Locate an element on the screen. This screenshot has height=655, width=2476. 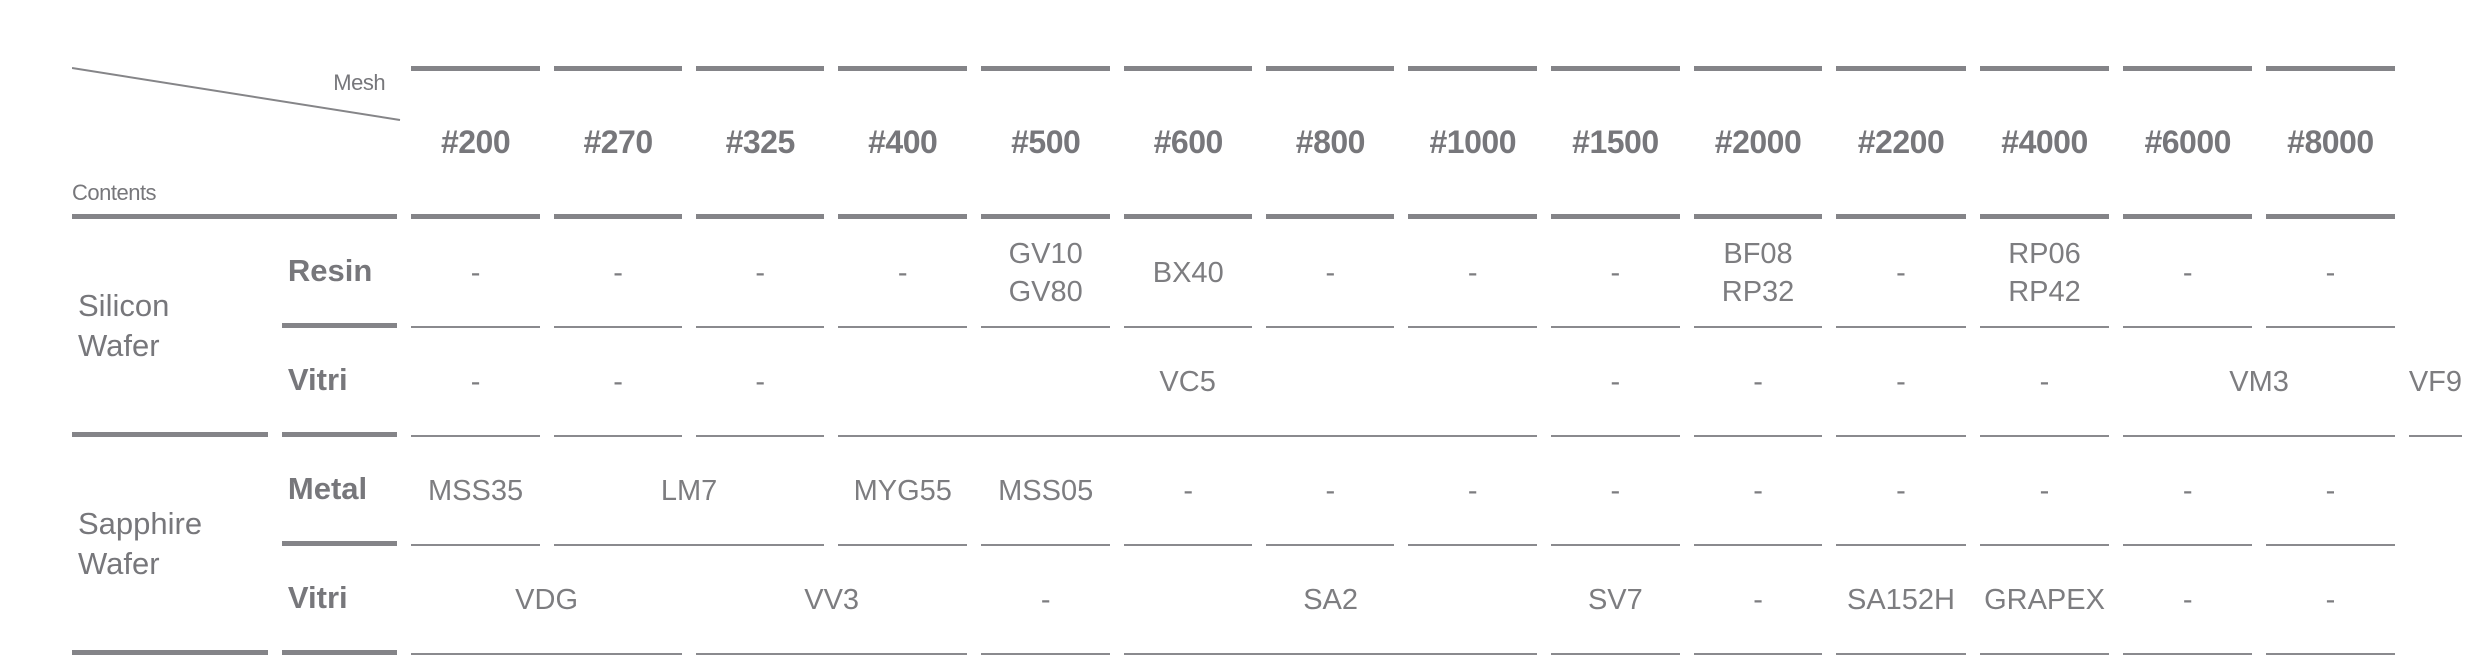
mesh-header: #800 is located at coordinates (1330, 142).